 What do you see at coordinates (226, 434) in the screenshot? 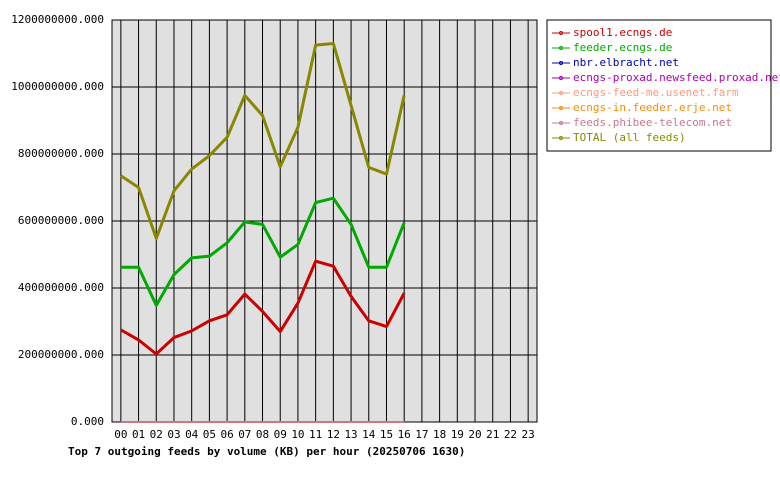
I see `x-tick-label: 06` at bounding box center [226, 434].